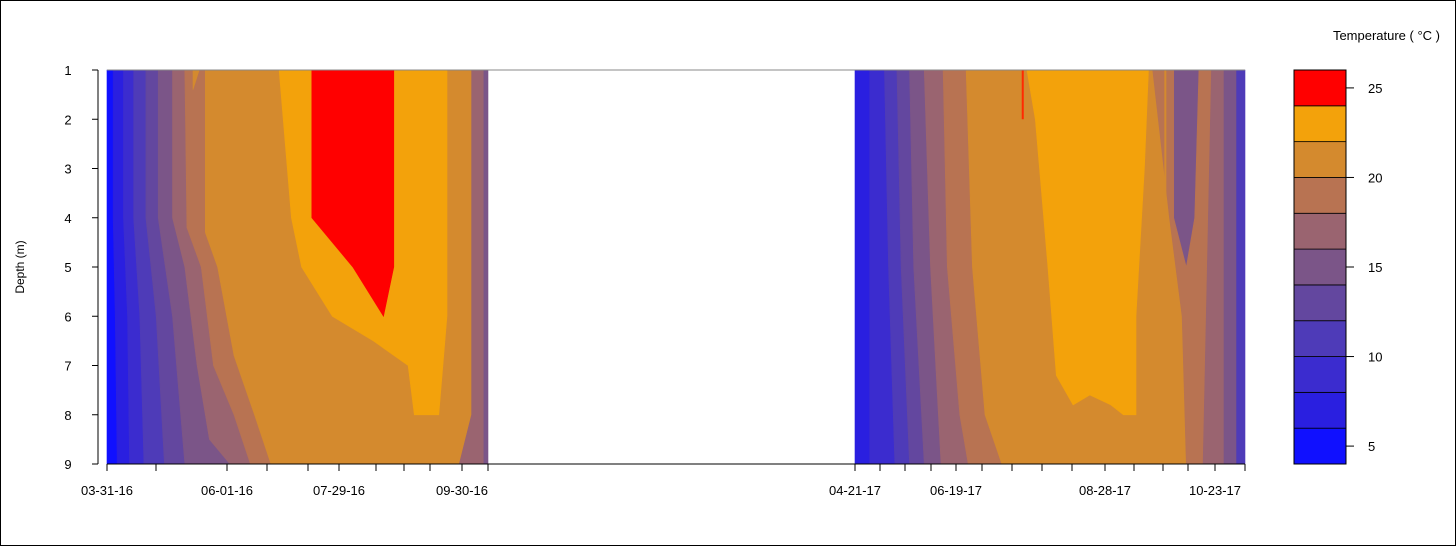  I want to click on x-tick-label-1: 06-01-16, so click(227, 490).